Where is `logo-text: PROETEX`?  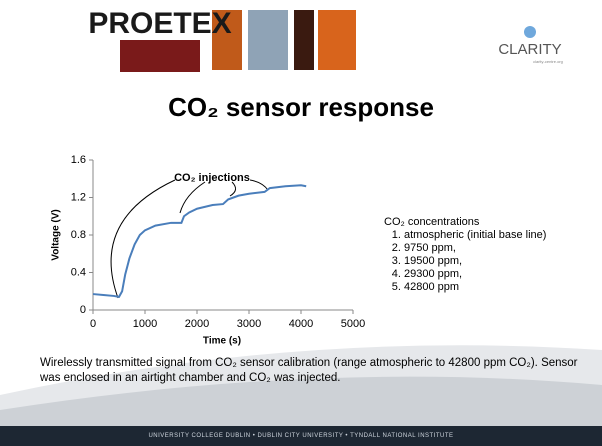
logo-text: PROETEX is located at coordinates (159, 23).